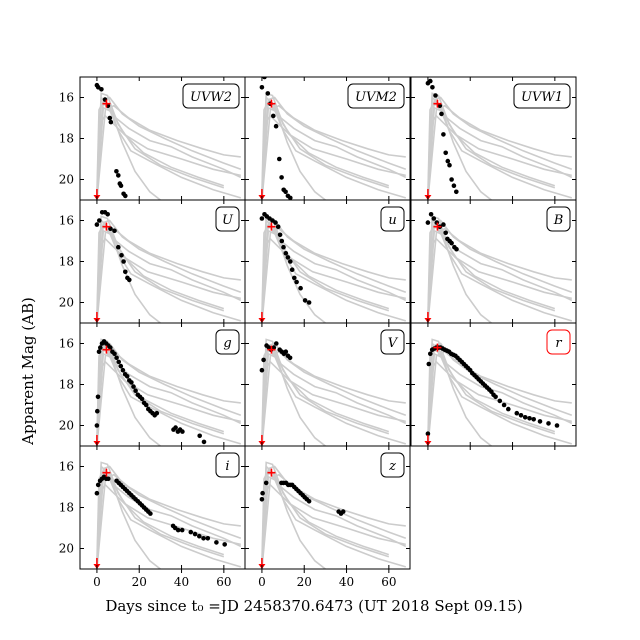 The height and width of the screenshot is (640, 640). I want to click on panel-u: u, so click(327, 261).